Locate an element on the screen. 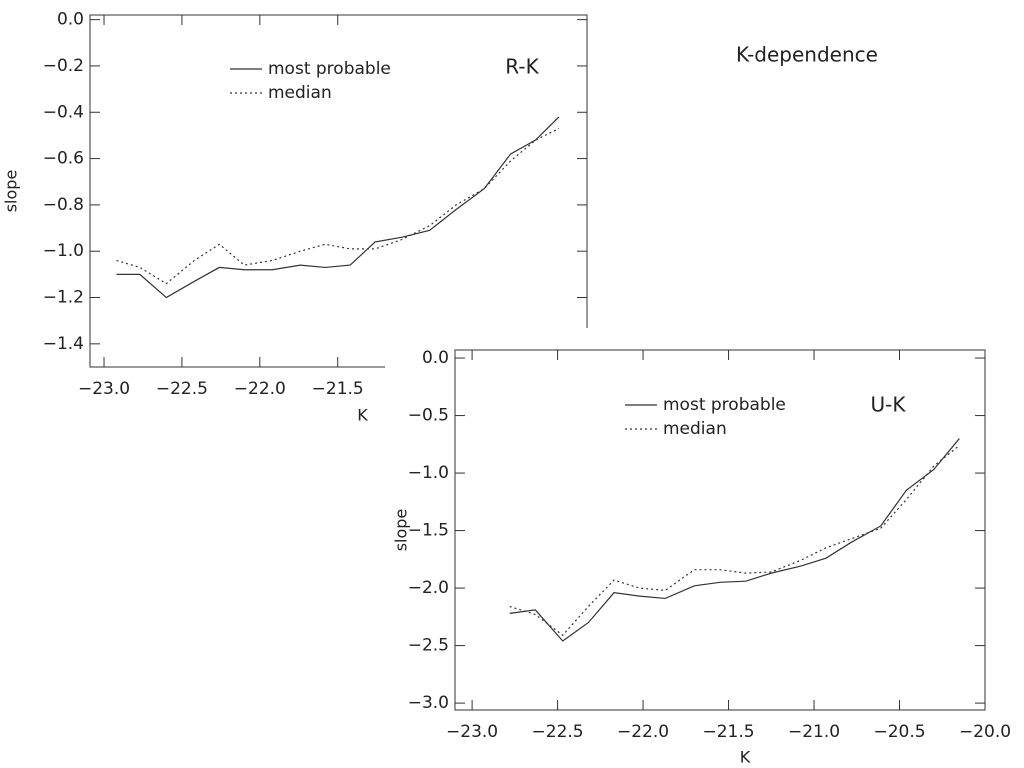 Image resolution: width=1024 pixels, height=768 pixels. y-tick-label: −2.5 is located at coordinates (428, 646).